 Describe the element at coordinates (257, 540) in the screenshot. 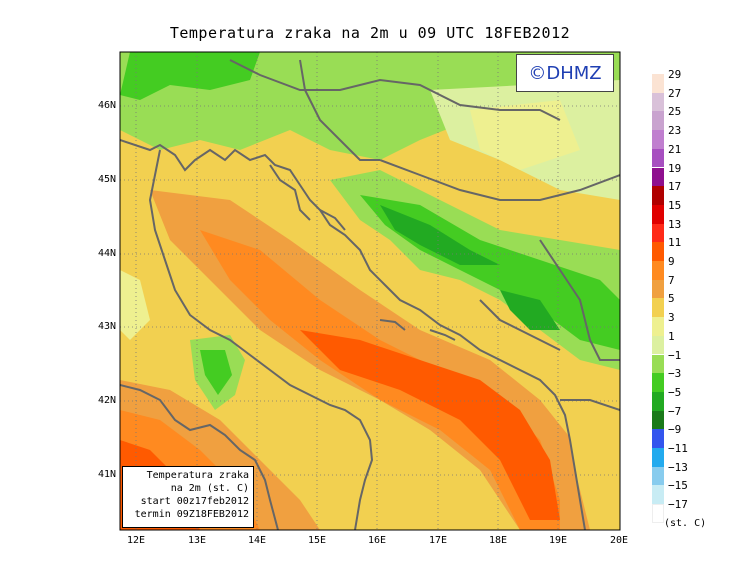

I see `lon-label: 14E` at that location.